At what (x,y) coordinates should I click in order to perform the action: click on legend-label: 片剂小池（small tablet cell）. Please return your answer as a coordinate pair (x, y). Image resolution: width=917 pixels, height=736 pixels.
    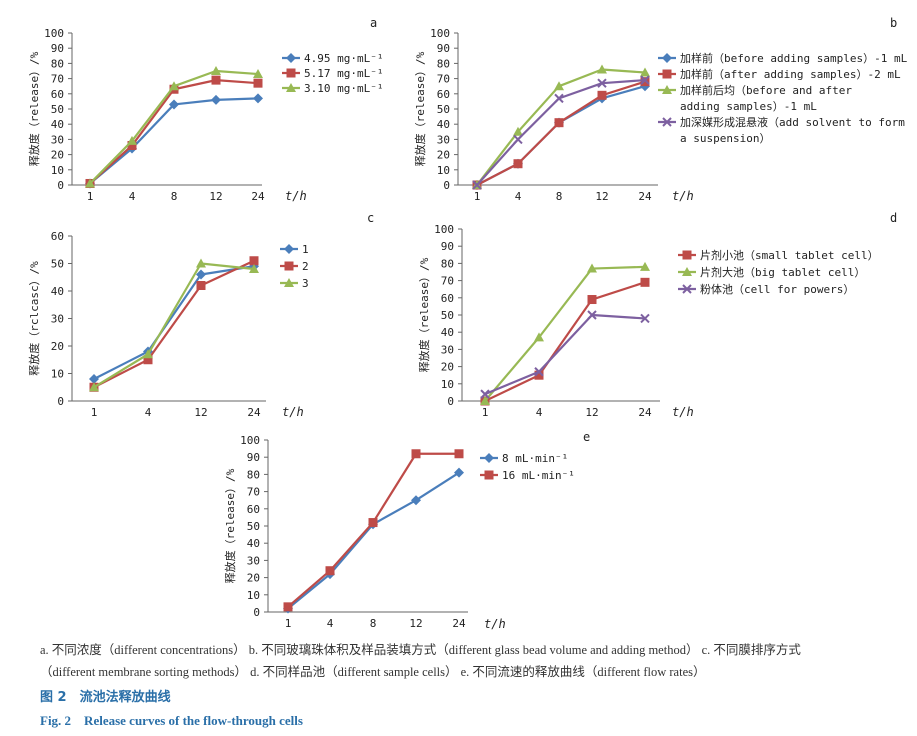
    Looking at the image, I should click on (789, 255).